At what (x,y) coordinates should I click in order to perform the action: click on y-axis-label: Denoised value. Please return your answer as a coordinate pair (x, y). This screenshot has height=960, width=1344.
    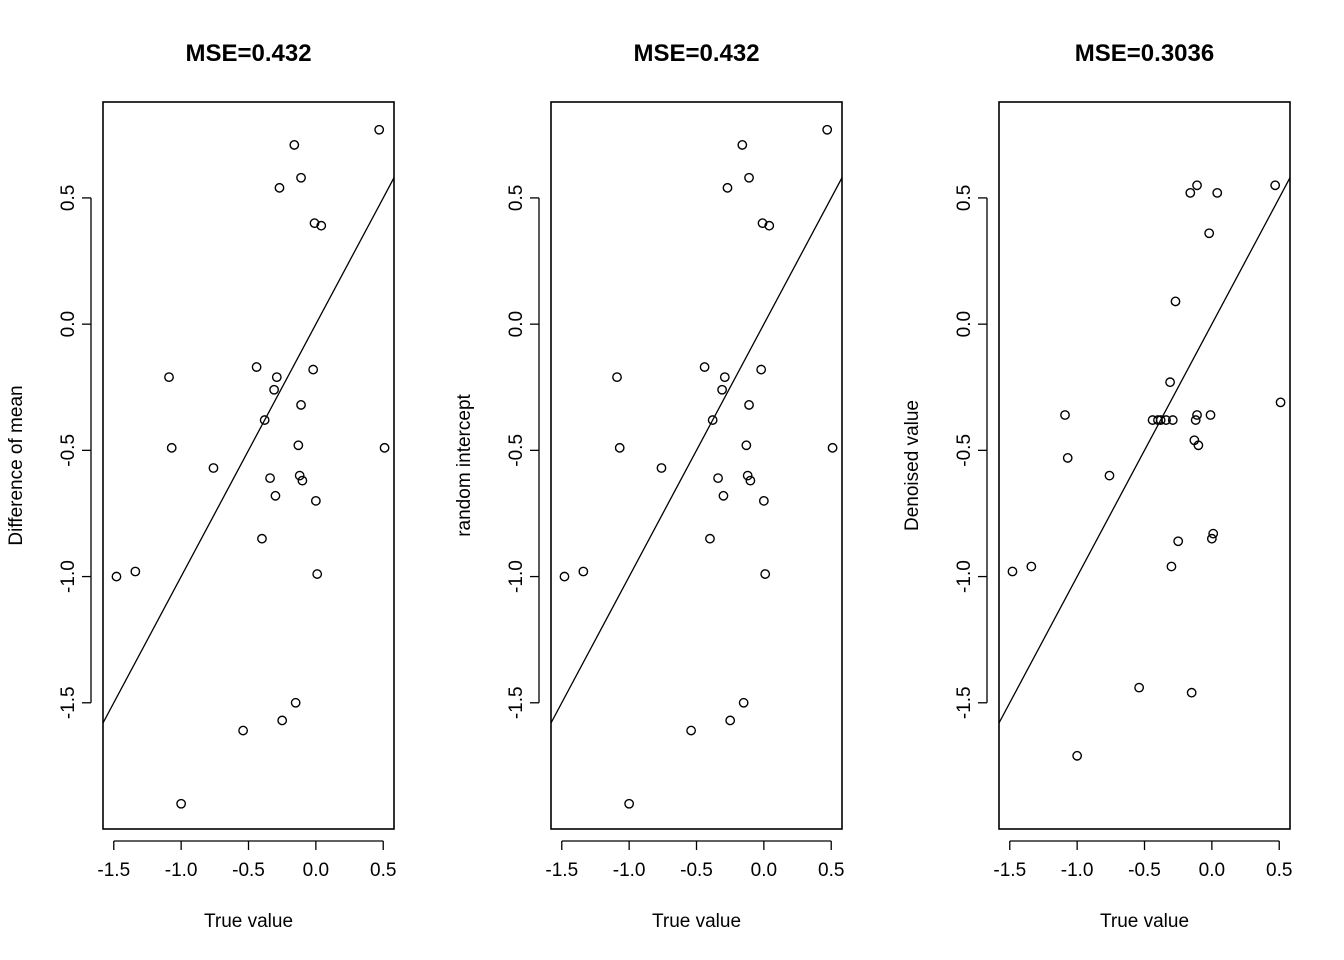
    Looking at the image, I should click on (912, 465).